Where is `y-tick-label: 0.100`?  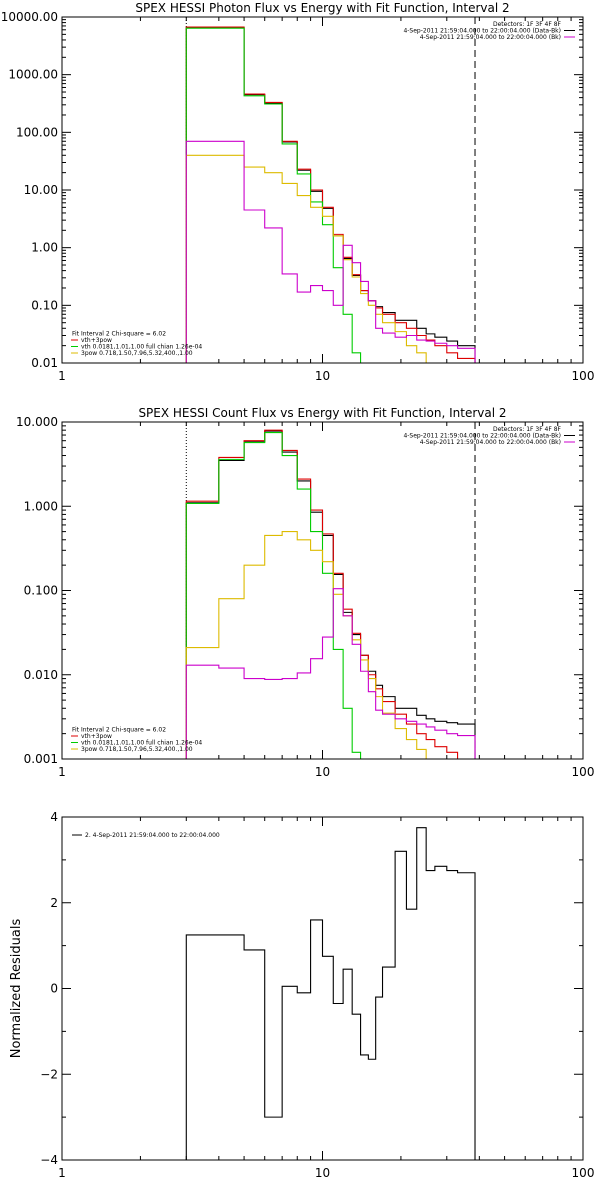 y-tick-label: 0.100 is located at coordinates (41, 591).